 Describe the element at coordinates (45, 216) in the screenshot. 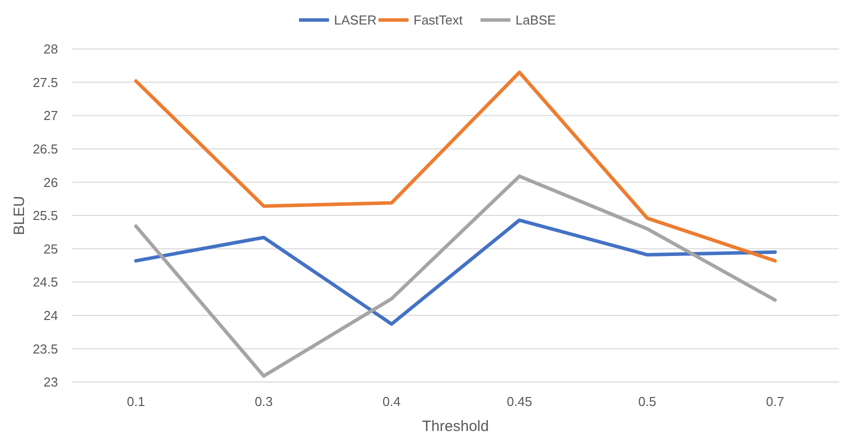

I see `y-tick-label: 25.5` at that location.